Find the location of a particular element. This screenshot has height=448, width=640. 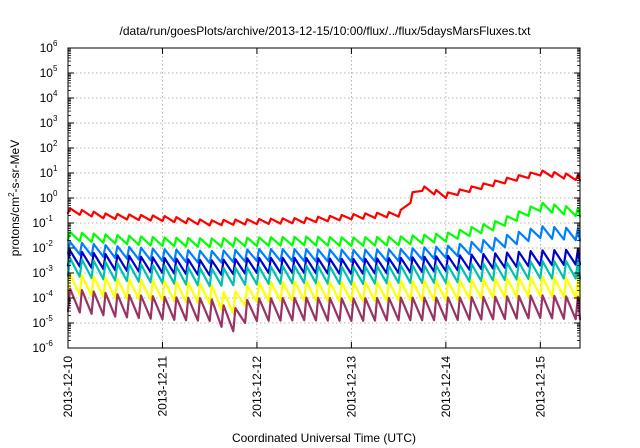

y-tick-label: 10⁻¹ is located at coordinates (42, 222).